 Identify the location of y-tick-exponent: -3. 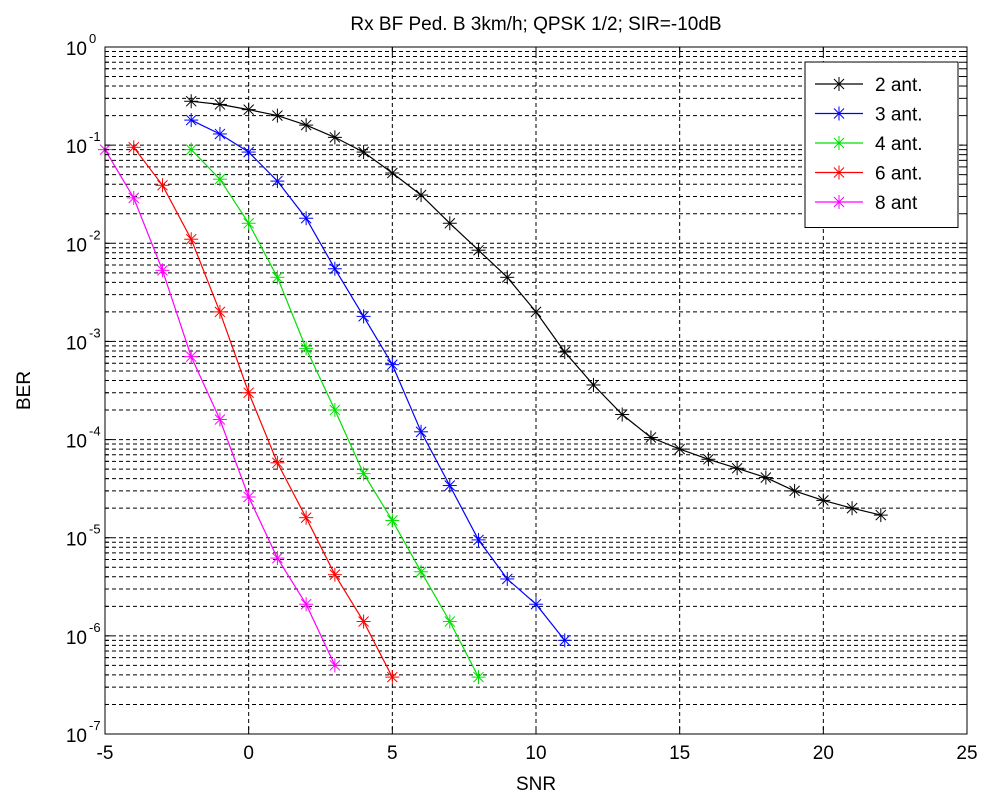
(95, 332).